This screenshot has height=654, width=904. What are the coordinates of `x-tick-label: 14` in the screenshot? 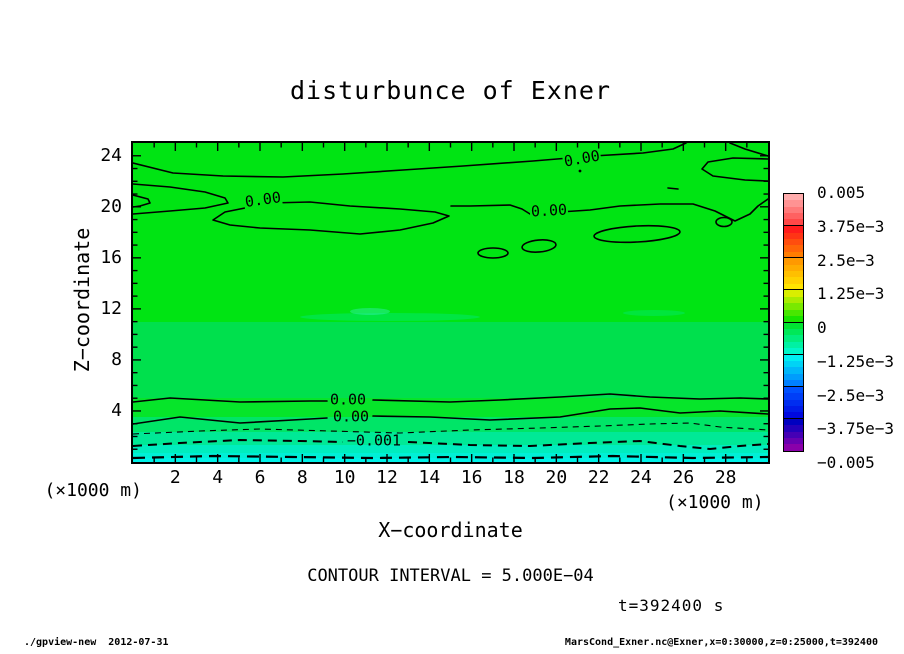 It's located at (429, 477).